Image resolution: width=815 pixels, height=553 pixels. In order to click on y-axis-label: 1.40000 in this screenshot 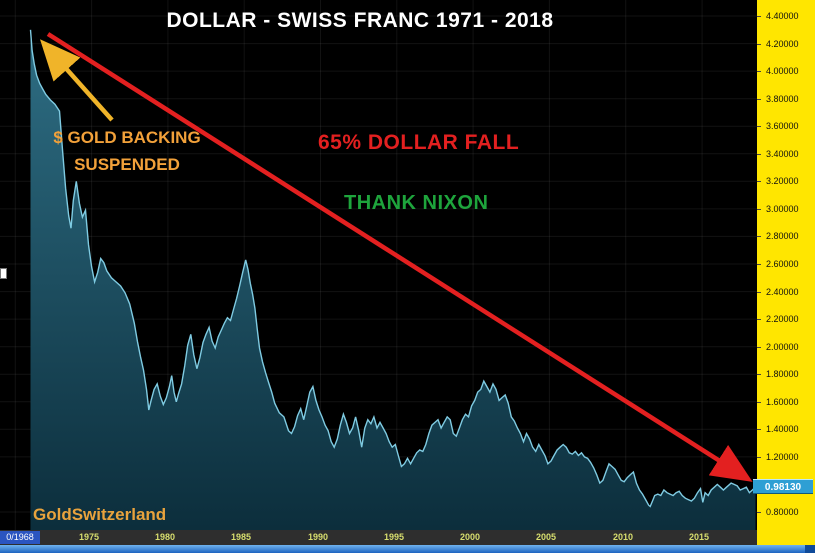, I will do `click(782, 429)`.